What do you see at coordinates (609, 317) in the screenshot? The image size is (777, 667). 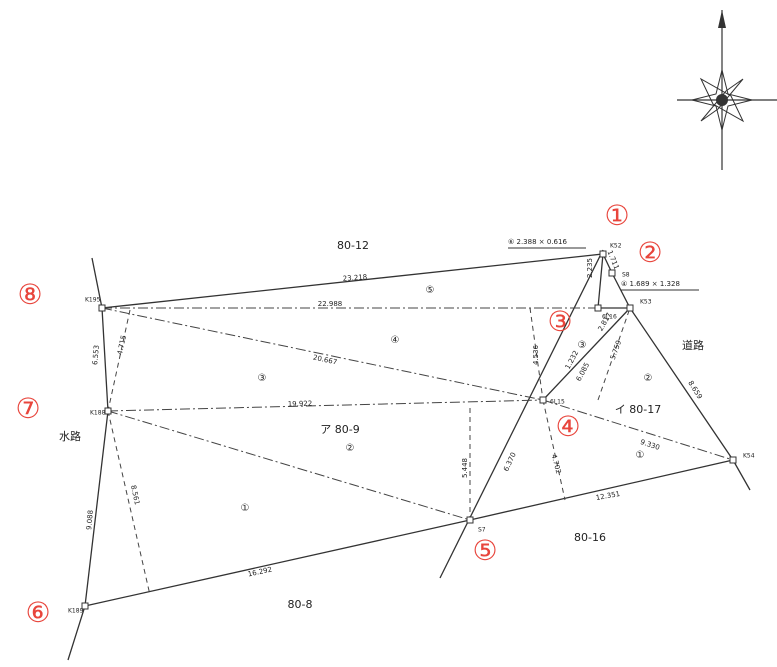 I see `point-label: 6L16` at bounding box center [609, 317].